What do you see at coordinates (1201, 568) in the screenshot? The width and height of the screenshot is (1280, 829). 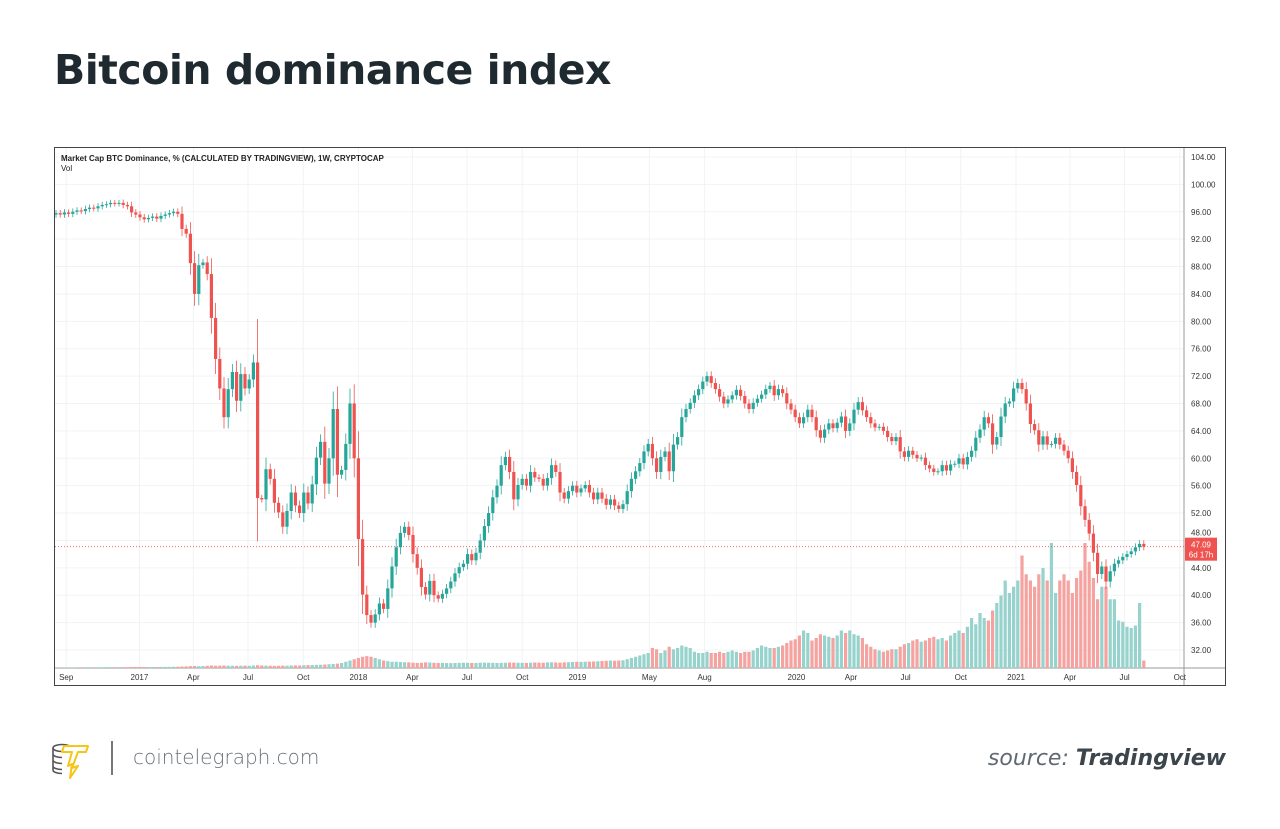 I see `y-tick-label: 44.00` at bounding box center [1201, 568].